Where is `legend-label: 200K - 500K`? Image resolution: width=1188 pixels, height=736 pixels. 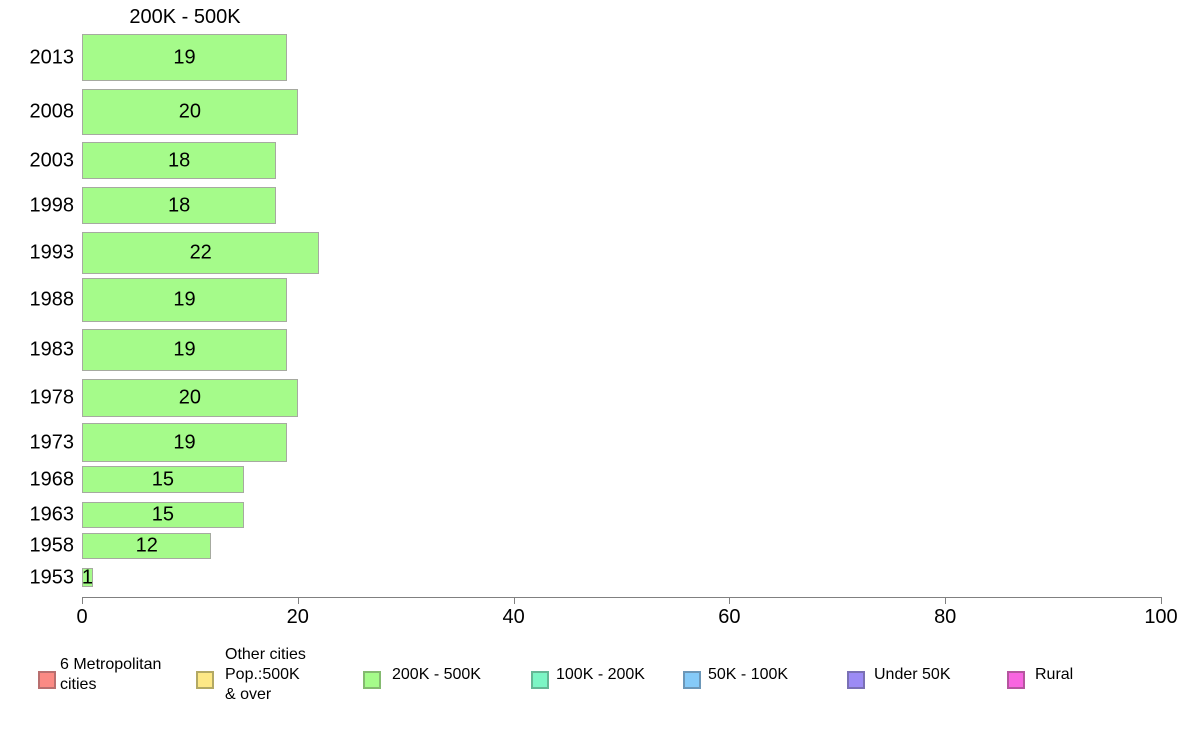 legend-label: 200K - 500K is located at coordinates (436, 674).